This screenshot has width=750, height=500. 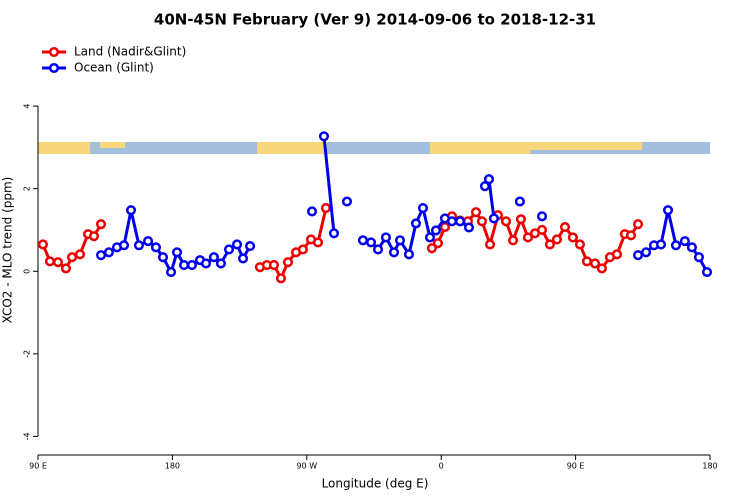 I want to click on y-tick-label: 0, so click(x=27, y=271).